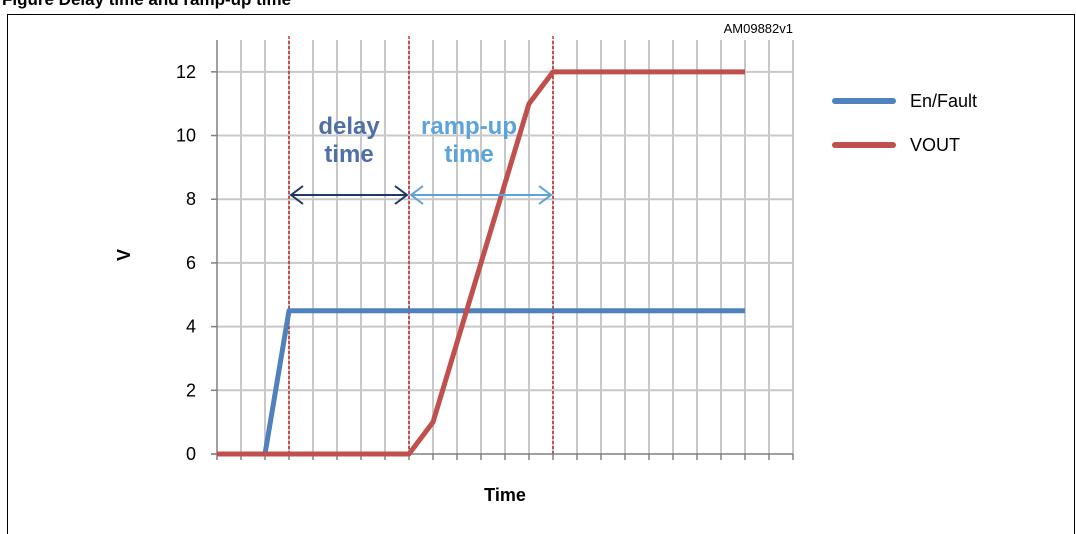  Describe the element at coordinates (186, 72) in the screenshot. I see `y-tick-label: 12` at that location.